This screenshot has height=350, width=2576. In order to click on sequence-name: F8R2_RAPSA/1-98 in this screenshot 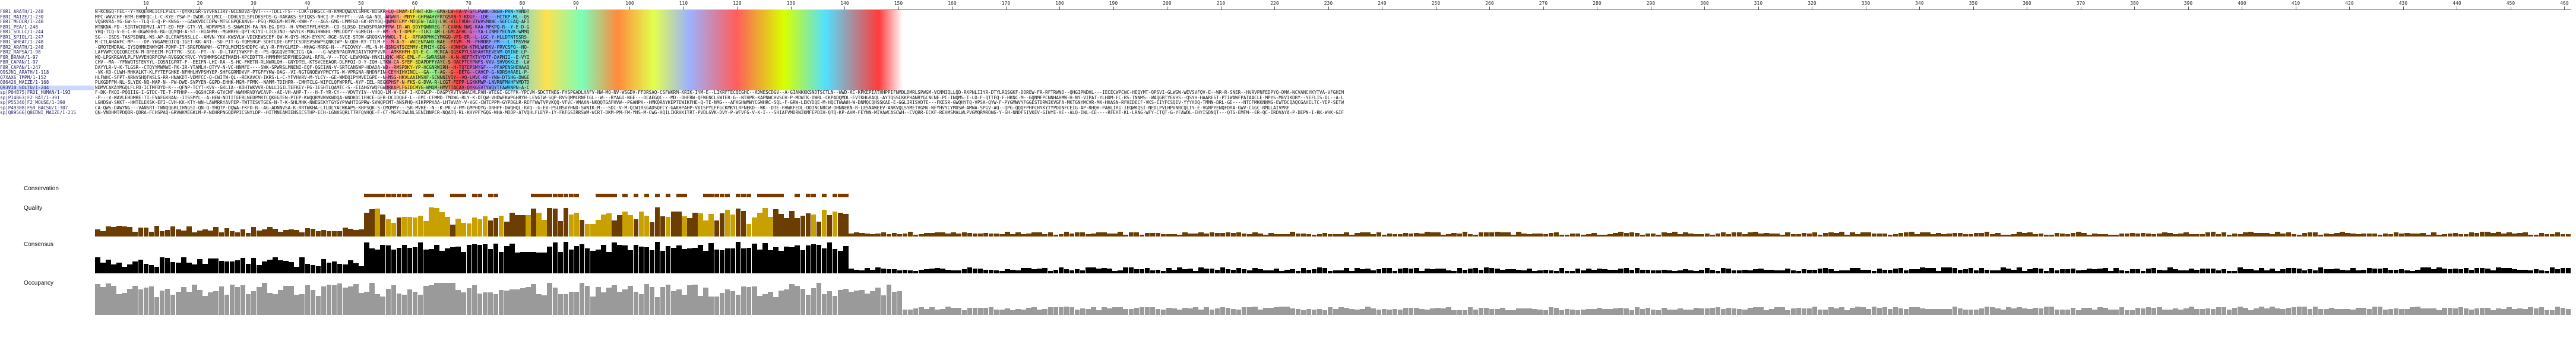, I will do `click(20, 52)`.